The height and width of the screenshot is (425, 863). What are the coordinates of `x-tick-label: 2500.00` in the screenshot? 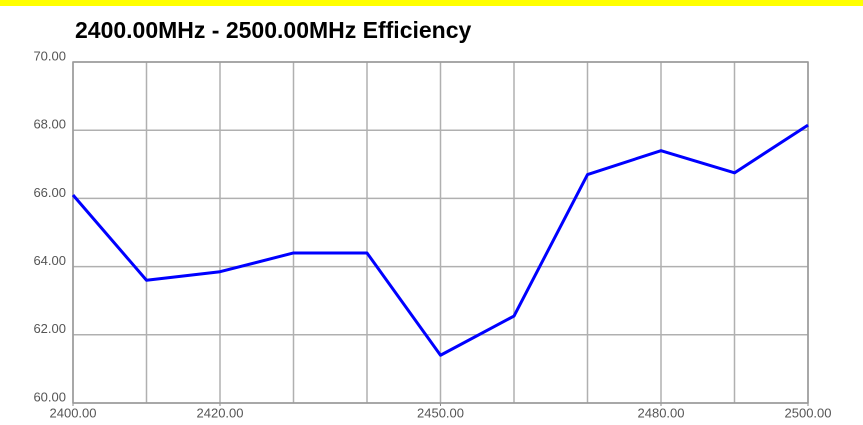 It's located at (808, 412).